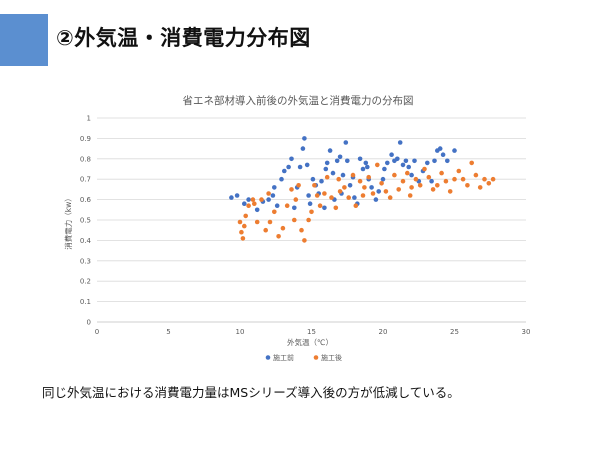 The width and height of the screenshot is (600, 450). What do you see at coordinates (24, 40) in the screenshot?
I see `title-accent-block` at bounding box center [24, 40].